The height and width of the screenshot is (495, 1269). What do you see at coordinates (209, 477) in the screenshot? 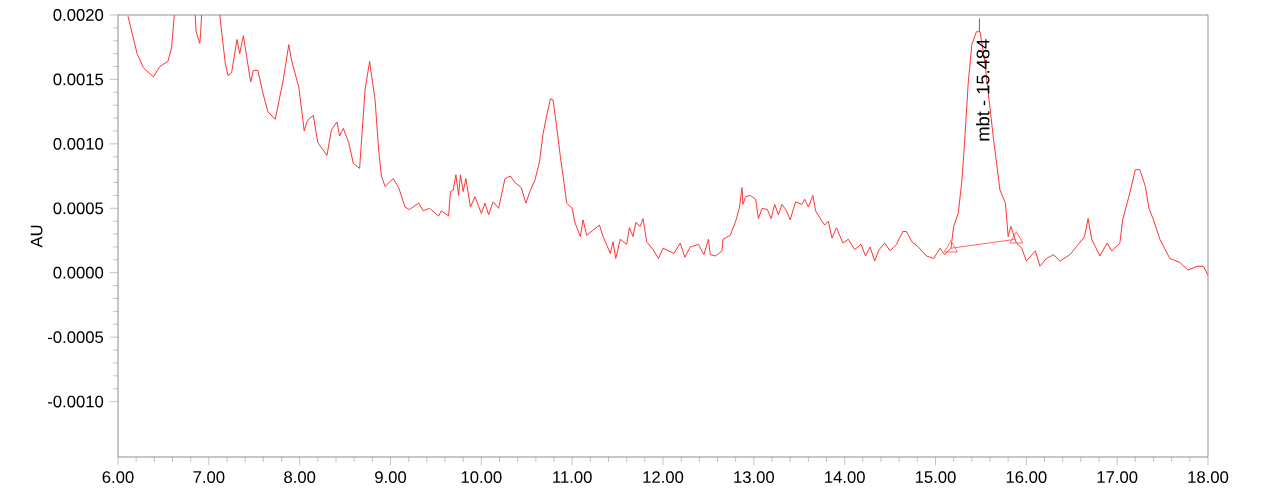
I see `x-tick-label: 7.00` at bounding box center [209, 477].